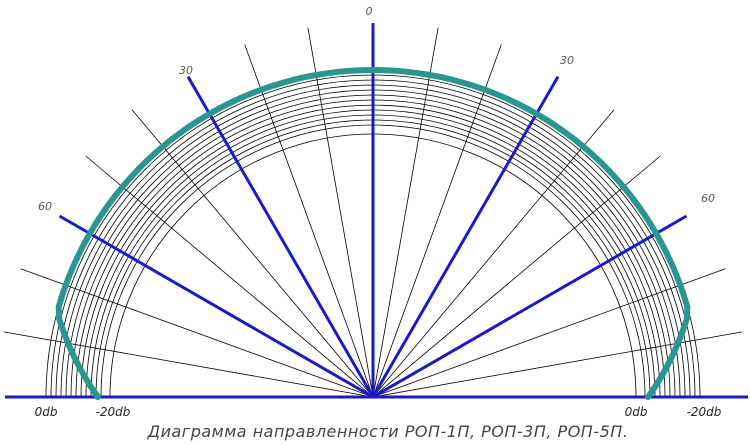 This screenshot has height=445, width=750. What do you see at coordinates (636, 412) in the screenshot?
I see `db-label-right-0db: 0db` at bounding box center [636, 412].